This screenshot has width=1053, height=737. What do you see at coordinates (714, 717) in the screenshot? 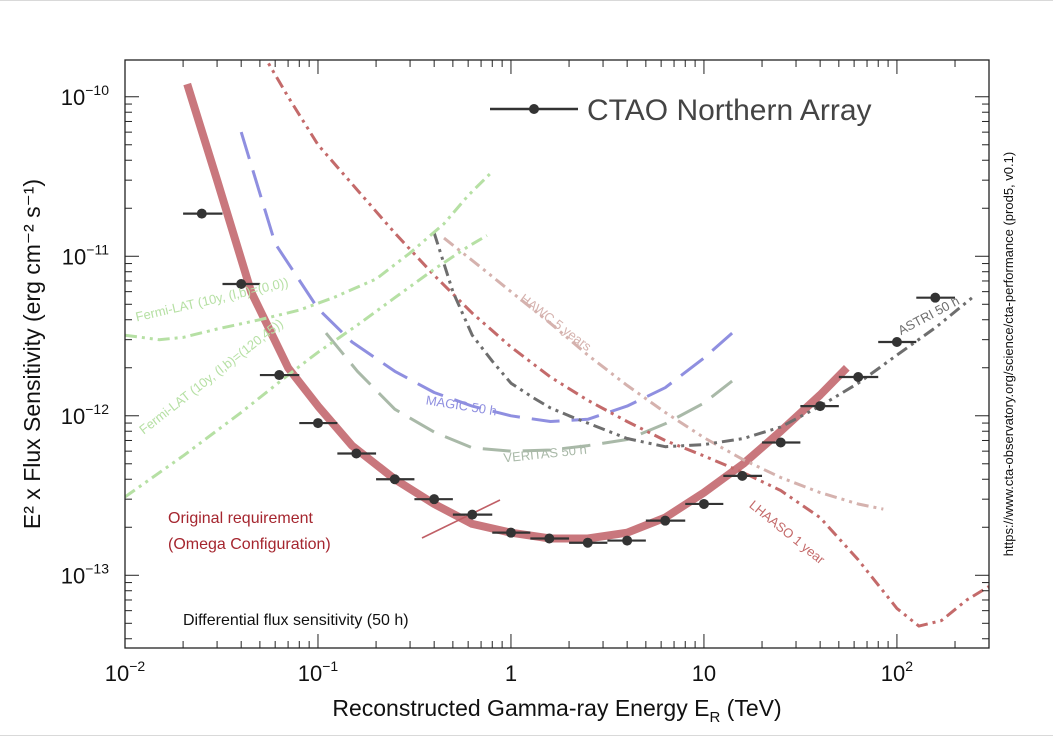
I see `x-axis-label-sub: R` at bounding box center [714, 717].